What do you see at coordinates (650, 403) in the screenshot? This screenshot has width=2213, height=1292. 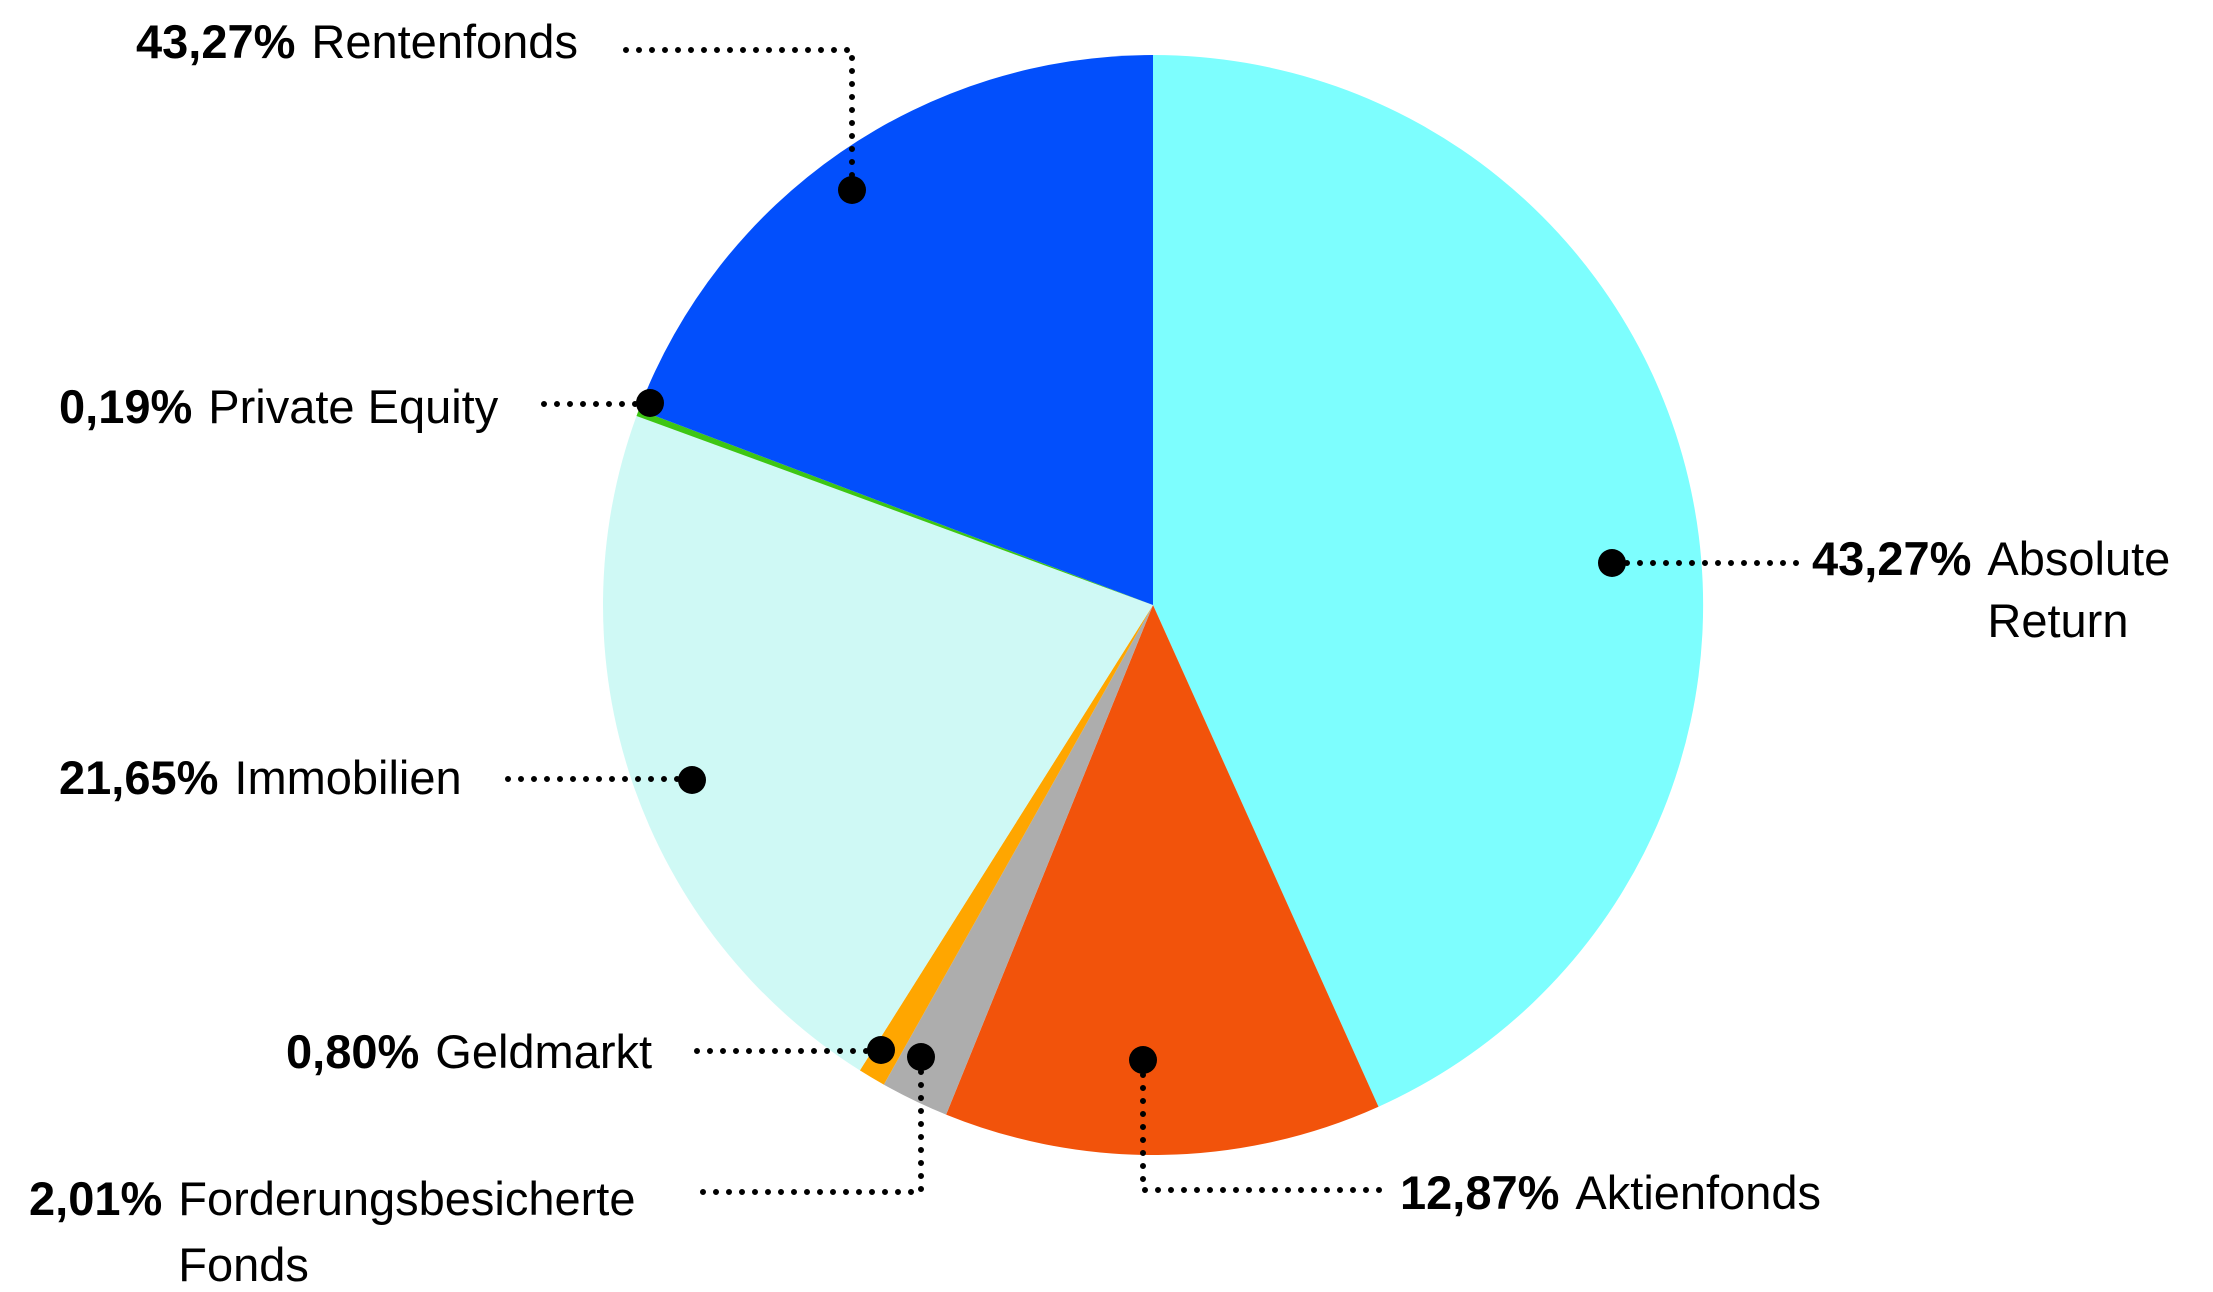 I see `leader-dot-private-equity` at bounding box center [650, 403].